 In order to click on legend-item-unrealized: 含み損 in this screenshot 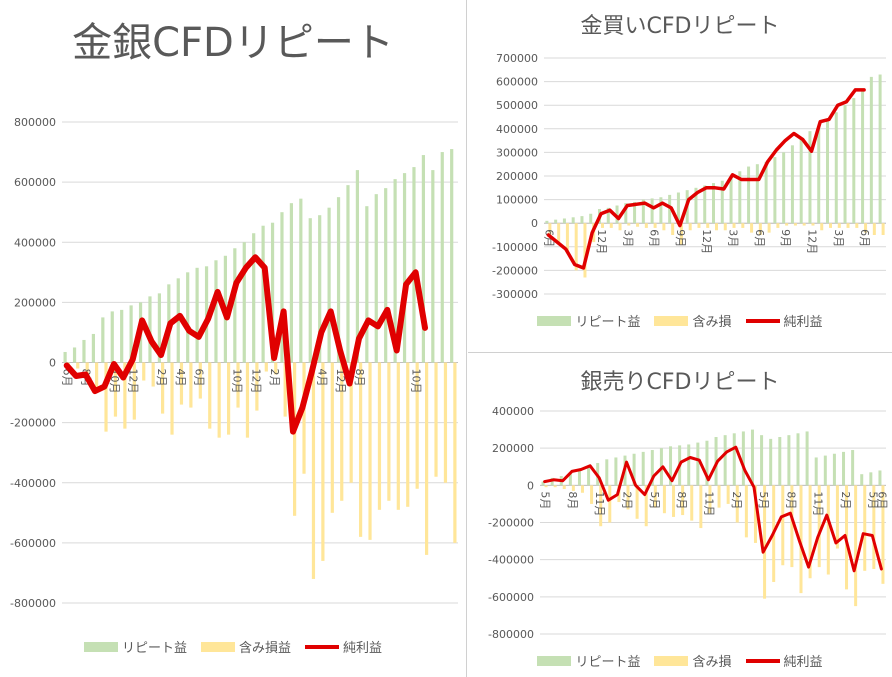, I will do `click(693, 320)`.